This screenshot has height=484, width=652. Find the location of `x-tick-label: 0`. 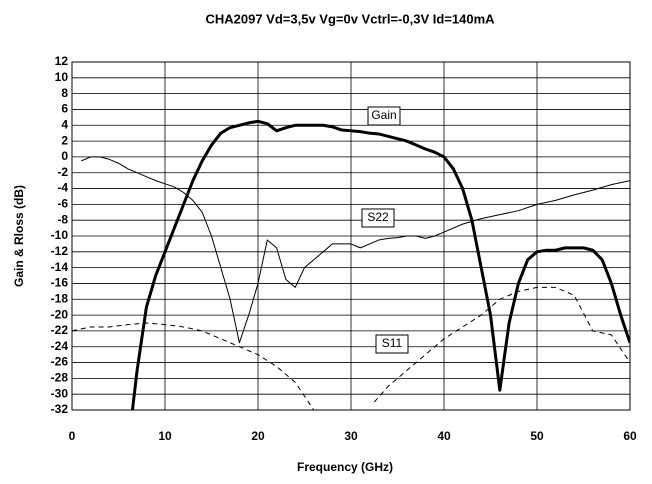

x-tick-label: 0 is located at coordinates (72, 436).